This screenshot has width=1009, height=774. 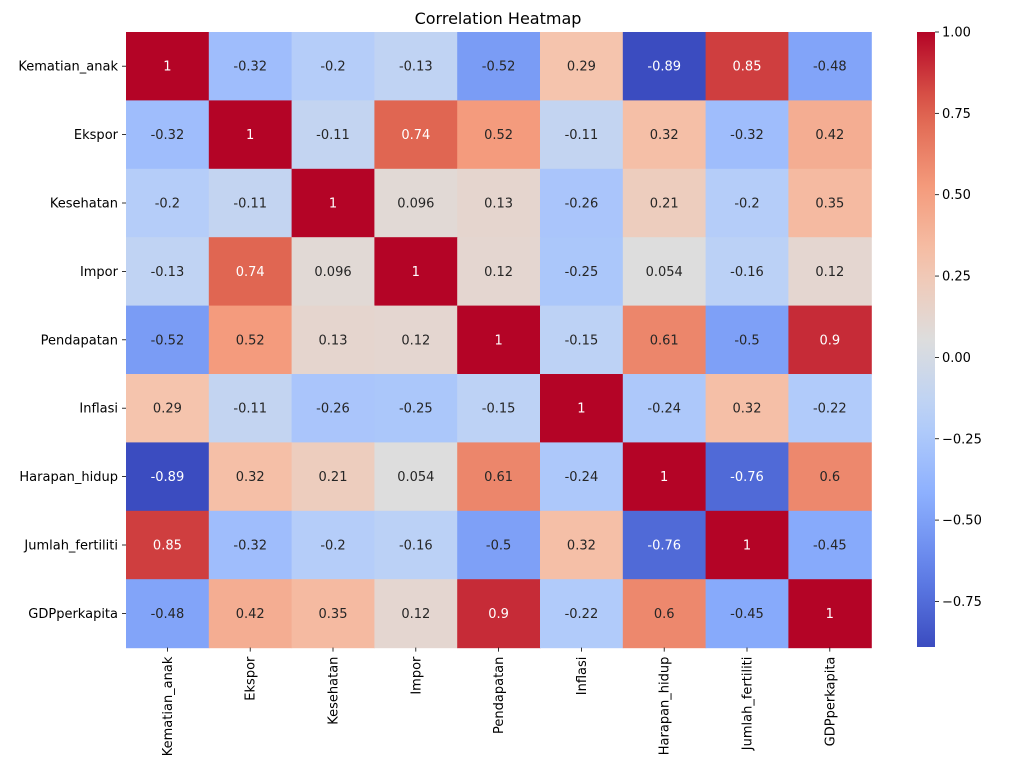 I want to click on heatmap-cell-r4-c5, so click(x=582, y=340).